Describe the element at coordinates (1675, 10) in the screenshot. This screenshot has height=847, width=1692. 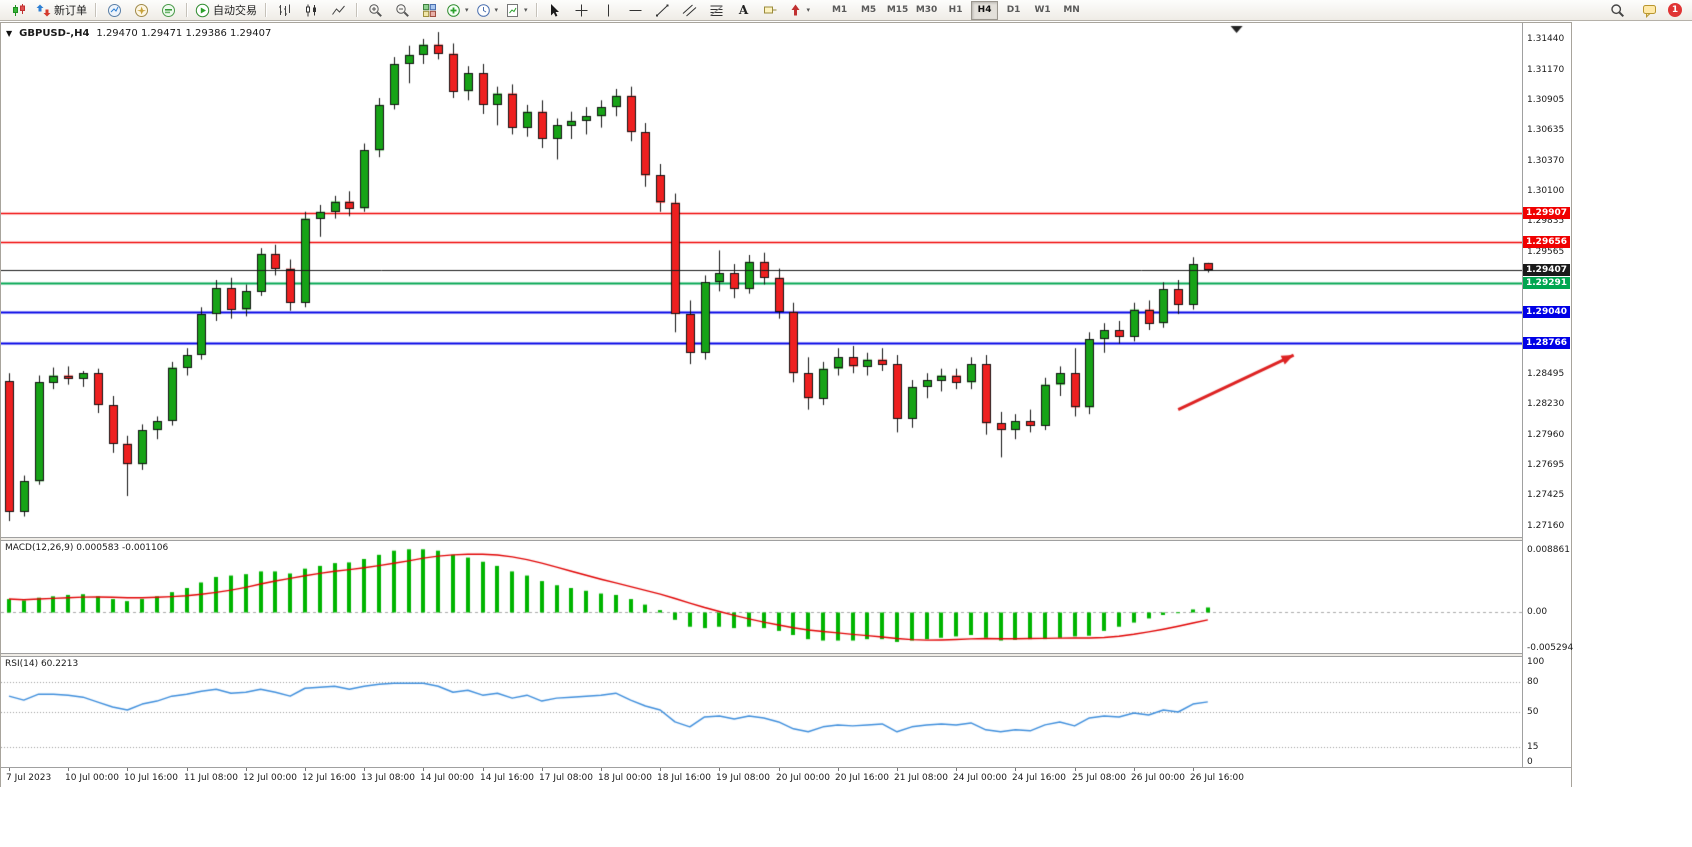
I see `notification-badge: 1` at that location.